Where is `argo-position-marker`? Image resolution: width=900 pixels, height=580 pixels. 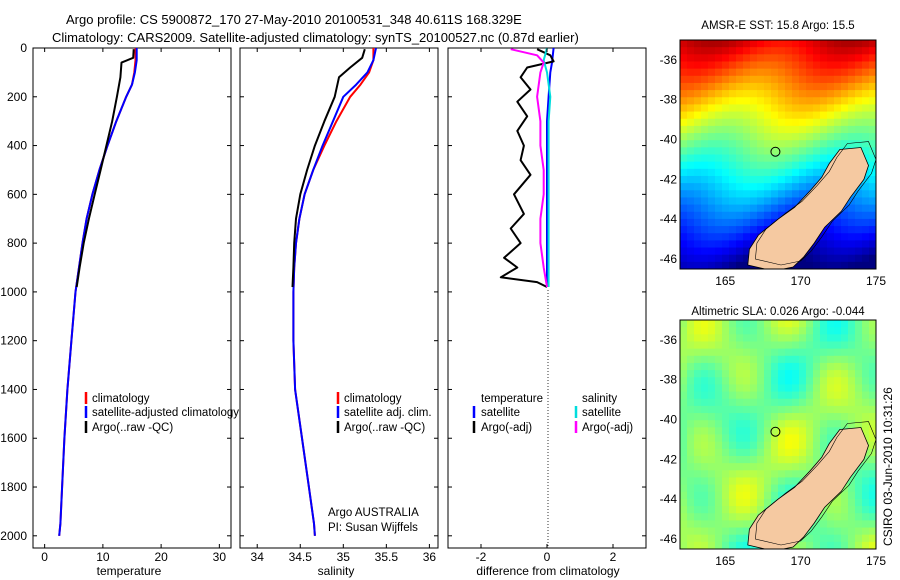 argo-position-marker is located at coordinates (775, 431).